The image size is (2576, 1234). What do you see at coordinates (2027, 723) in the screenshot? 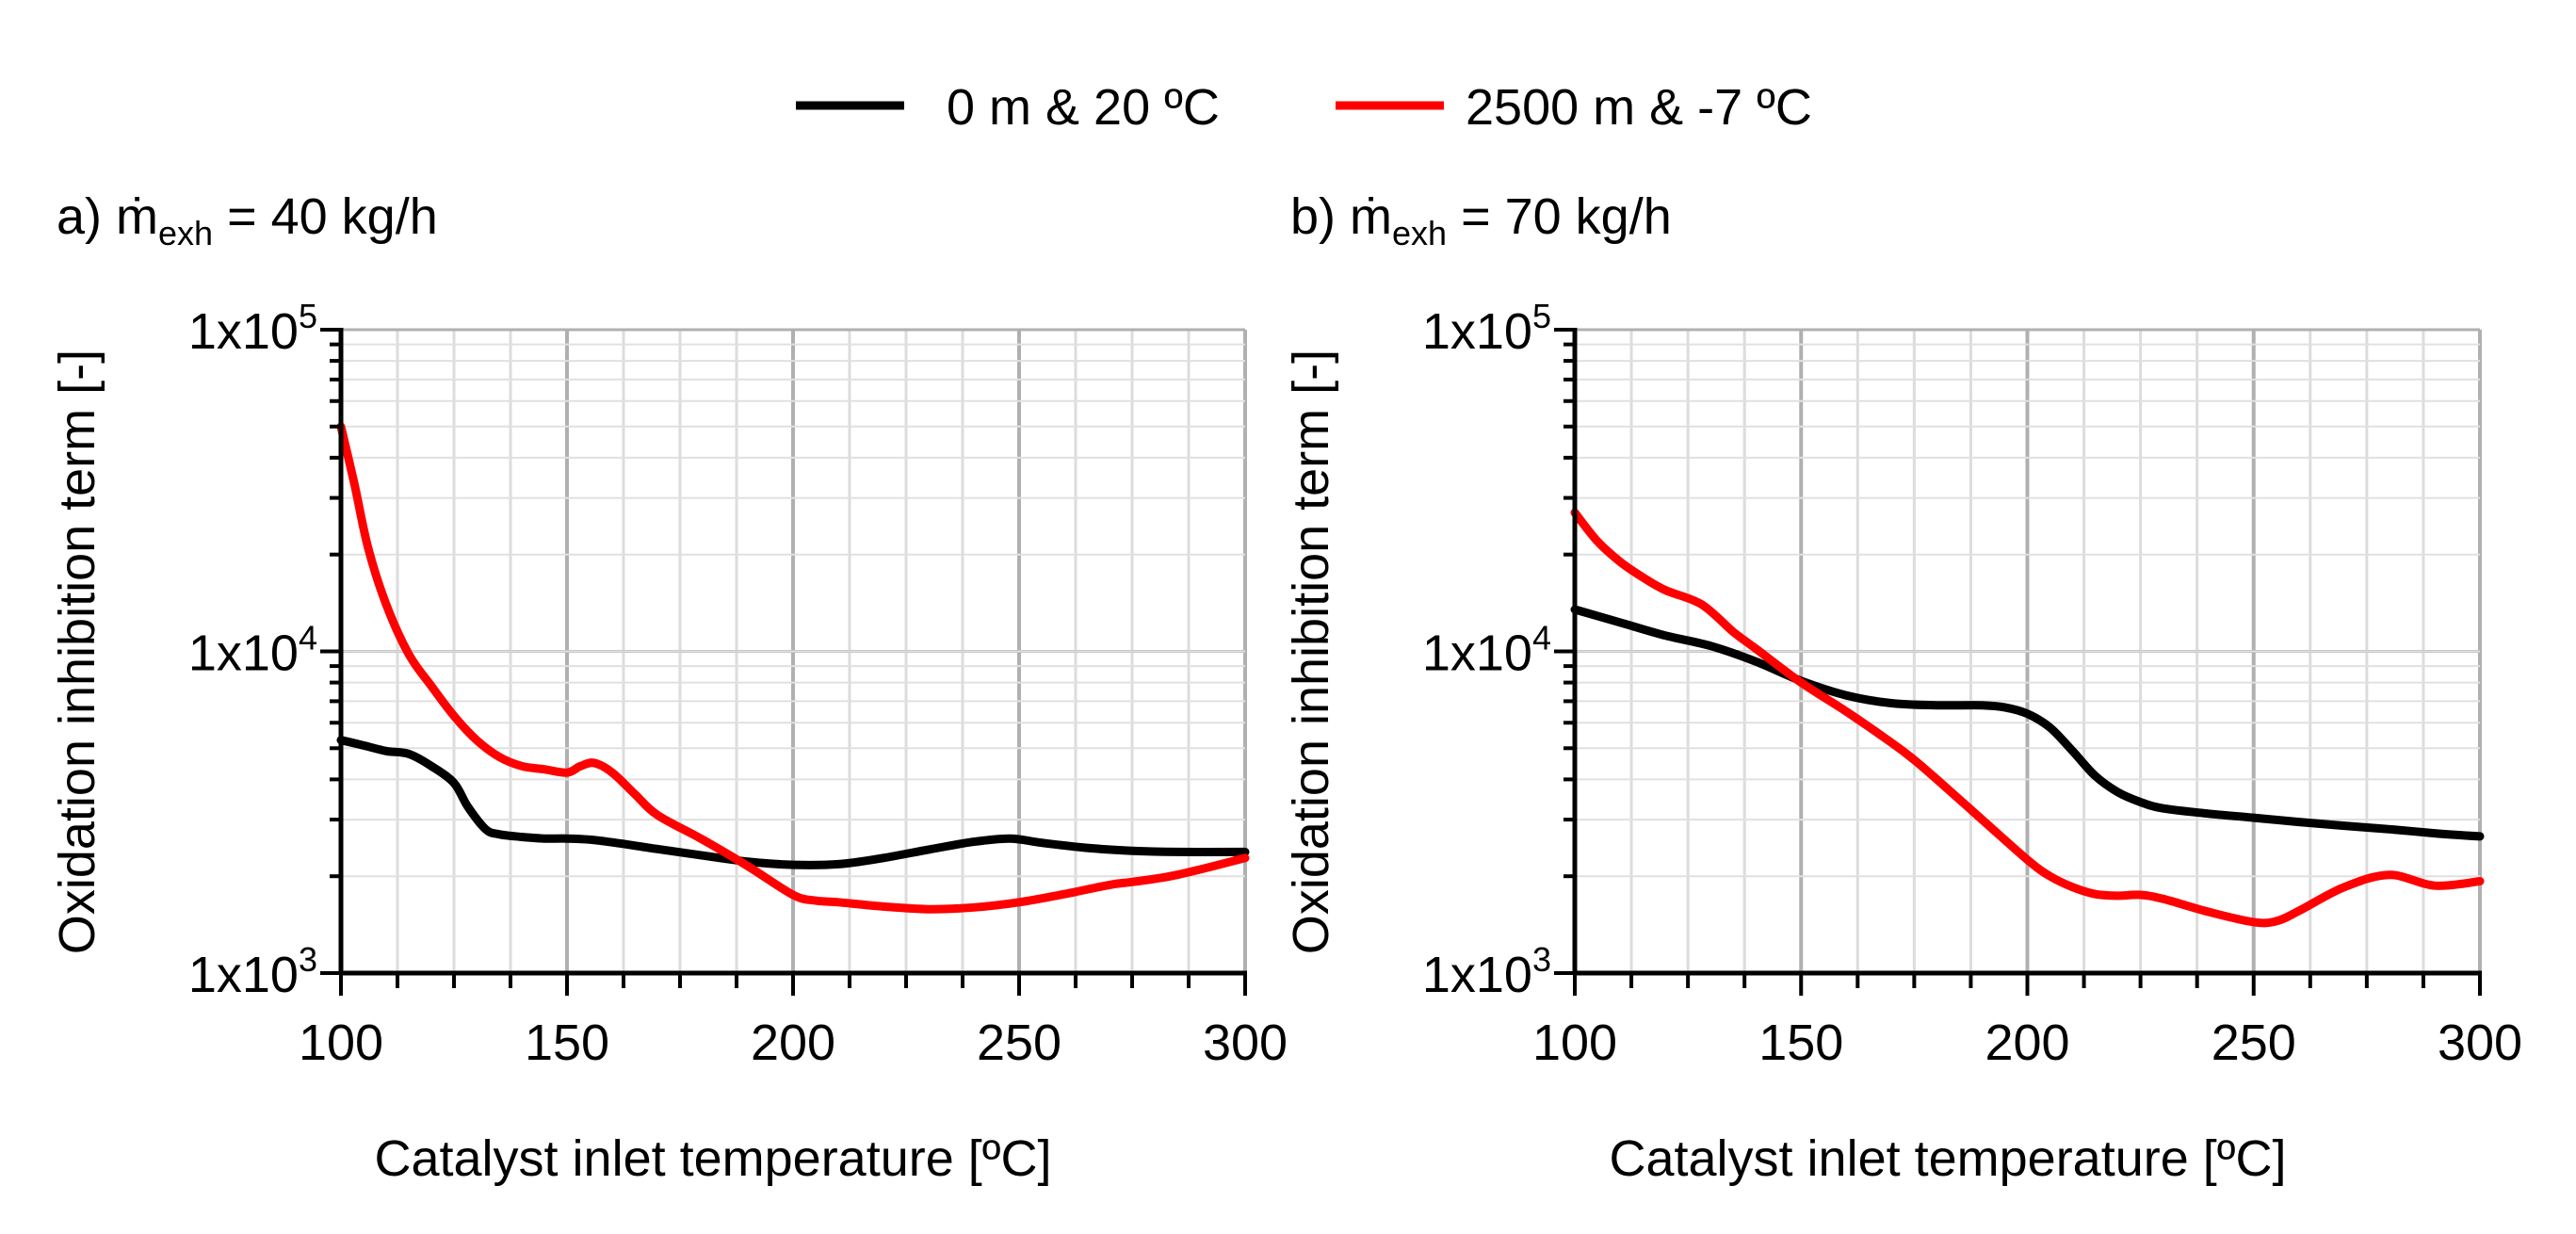
I see `panel-b-series-0m-20c-line` at bounding box center [2027, 723].